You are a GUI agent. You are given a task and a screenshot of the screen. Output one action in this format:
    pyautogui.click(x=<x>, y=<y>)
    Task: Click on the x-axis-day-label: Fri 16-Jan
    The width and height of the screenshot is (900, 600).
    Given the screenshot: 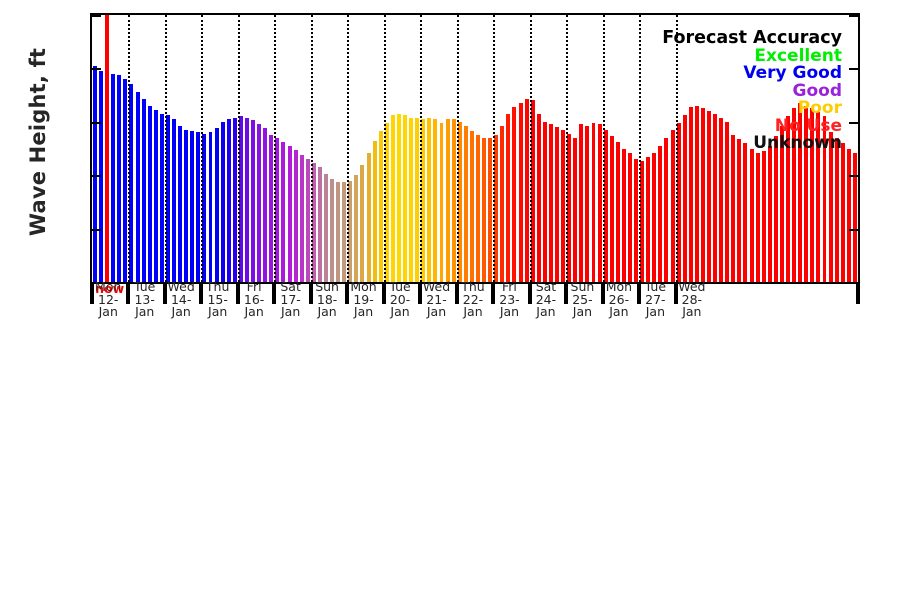 What is the action you would take?
    pyautogui.click(x=254, y=299)
    